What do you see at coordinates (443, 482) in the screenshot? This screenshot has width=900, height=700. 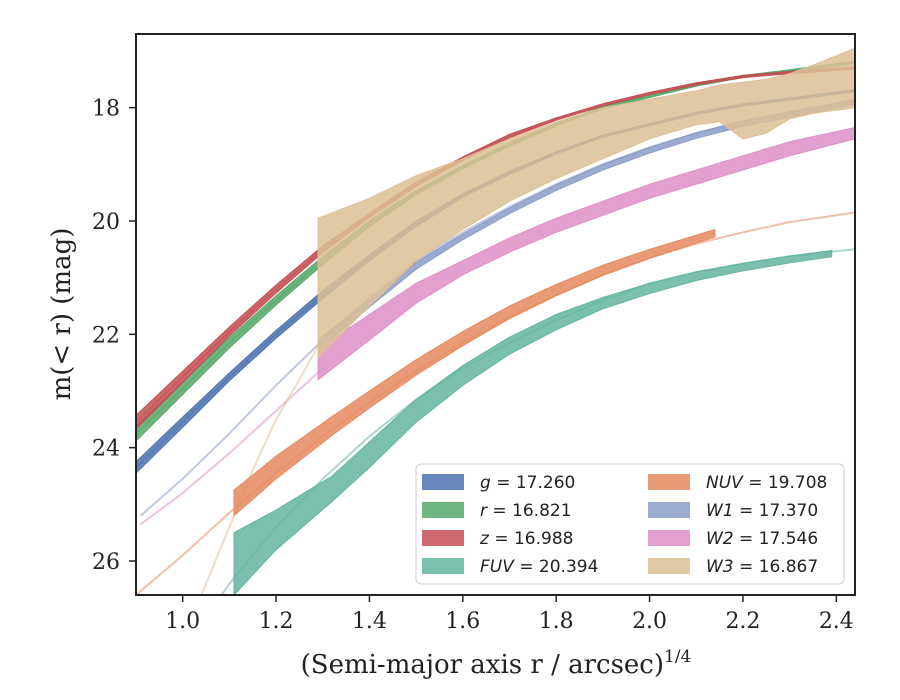 I see `legend-swatch-g` at bounding box center [443, 482].